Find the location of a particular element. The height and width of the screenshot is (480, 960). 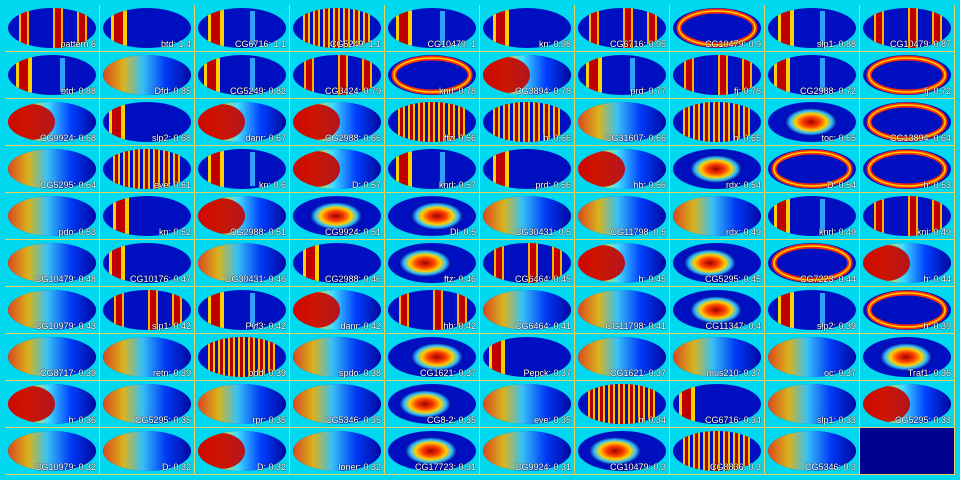

embryo-panel: fj: 0.76 is located at coordinates (717, 75).